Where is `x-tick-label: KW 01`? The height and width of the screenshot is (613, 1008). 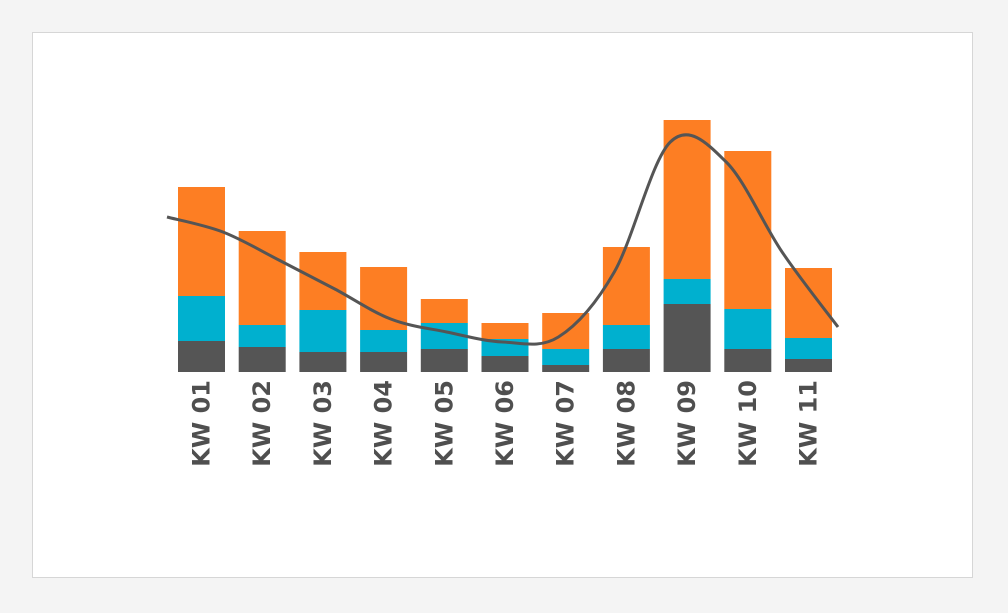
x-tick-label: KW 01 is located at coordinates (202, 423).